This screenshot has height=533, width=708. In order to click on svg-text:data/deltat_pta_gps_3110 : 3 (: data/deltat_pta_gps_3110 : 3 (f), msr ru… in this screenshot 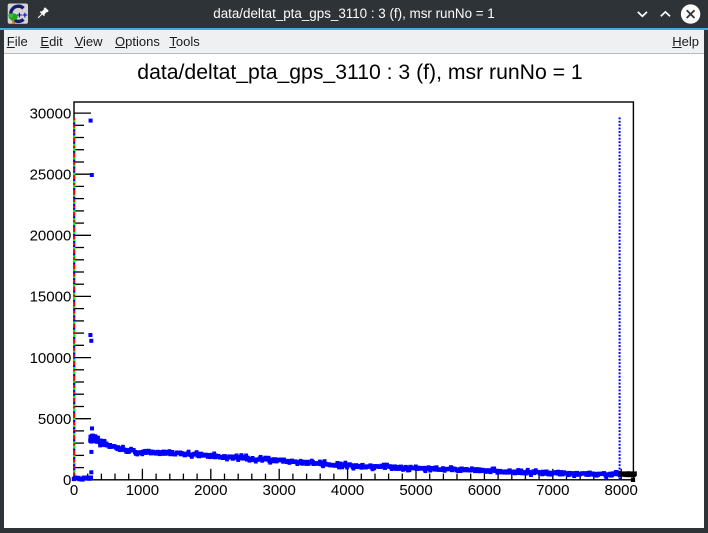, I will do `click(359, 72)`.